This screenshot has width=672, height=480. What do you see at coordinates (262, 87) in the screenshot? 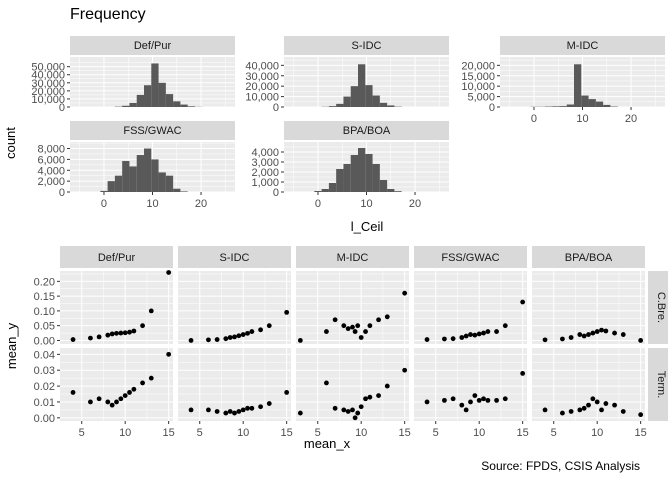
I see `y-tick-label: 20,000` at bounding box center [262, 87].